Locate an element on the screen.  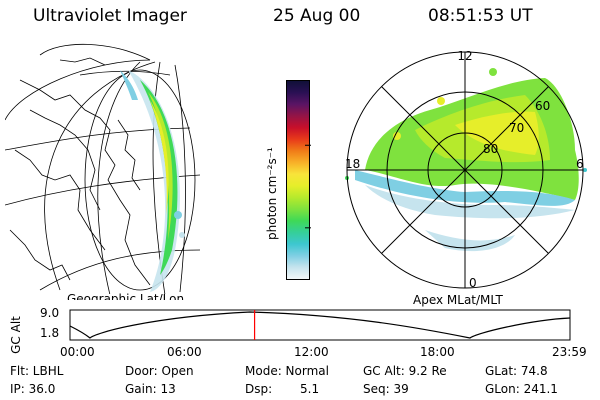
lat-label-70: 70 is located at coordinates (516, 128).